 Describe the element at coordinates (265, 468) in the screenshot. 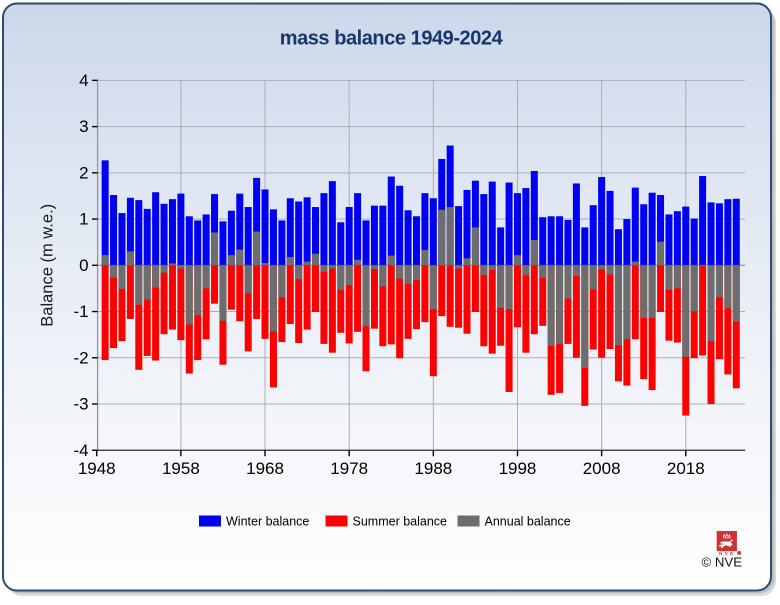

I see `svg-text: 1968` at that location.